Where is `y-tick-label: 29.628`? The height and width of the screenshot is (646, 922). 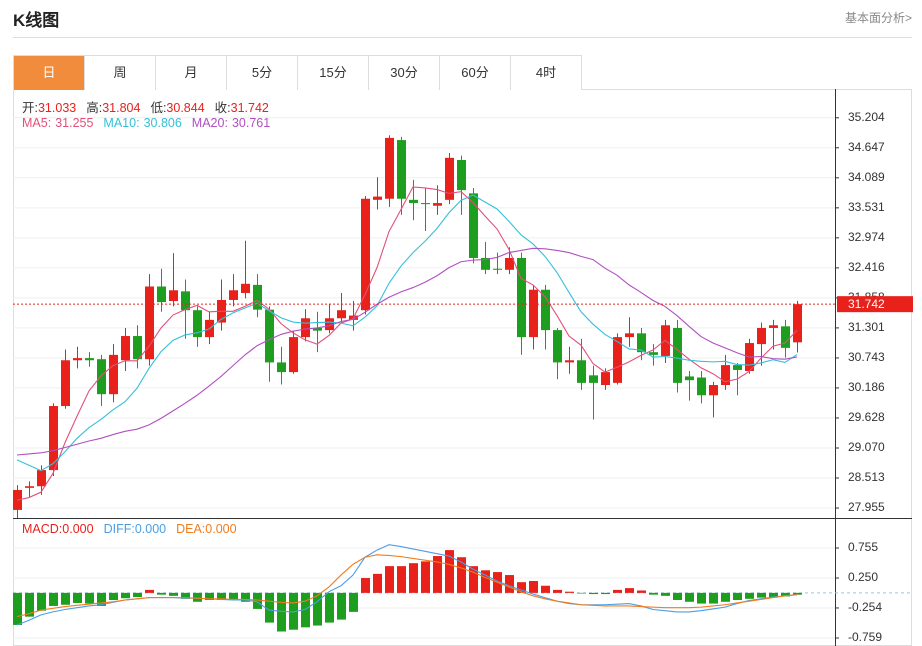 y-tick-label: 29.628 is located at coordinates (866, 417).